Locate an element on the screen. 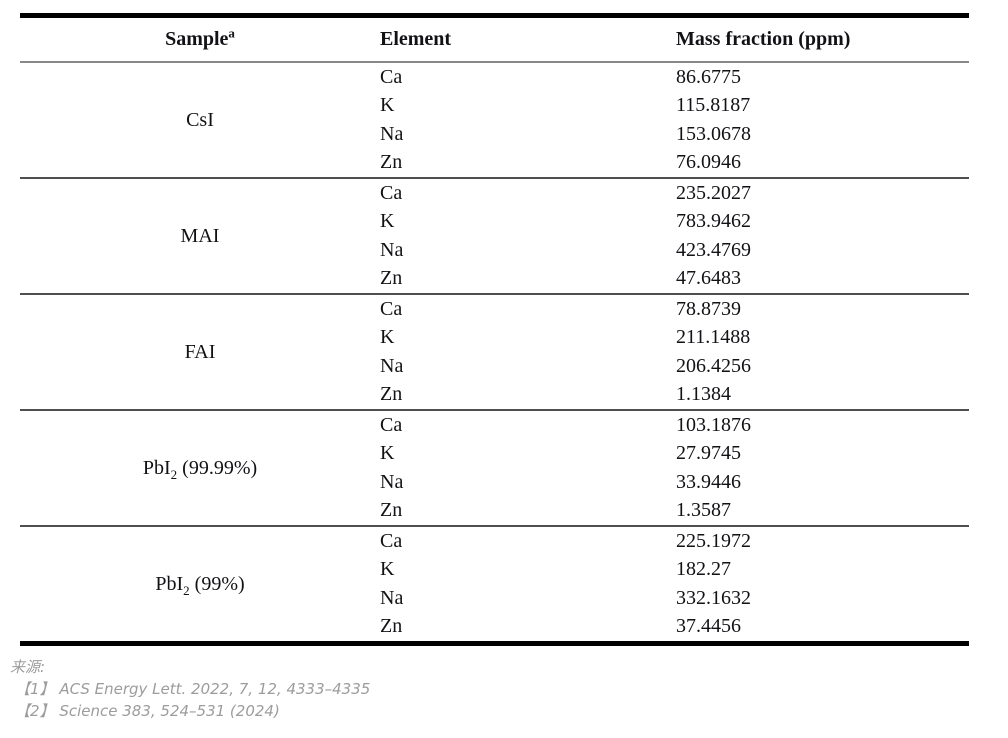 Image resolution: width=1008 pixels, height=738 pixels. table-row: CsI Ca 86.6775 is located at coordinates (494, 96).